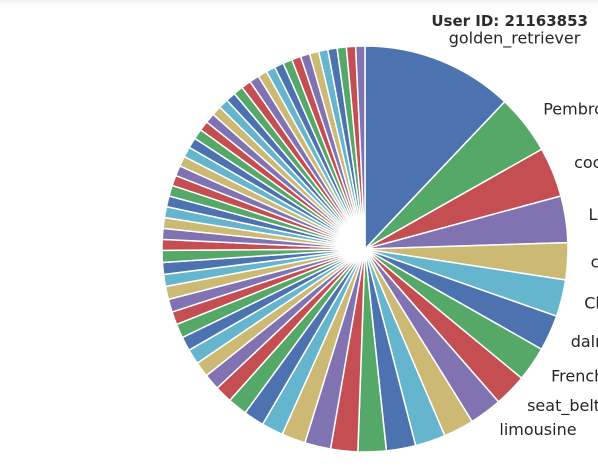  Describe the element at coordinates (537, 429) in the screenshot. I see `slice-label: limousine` at that location.